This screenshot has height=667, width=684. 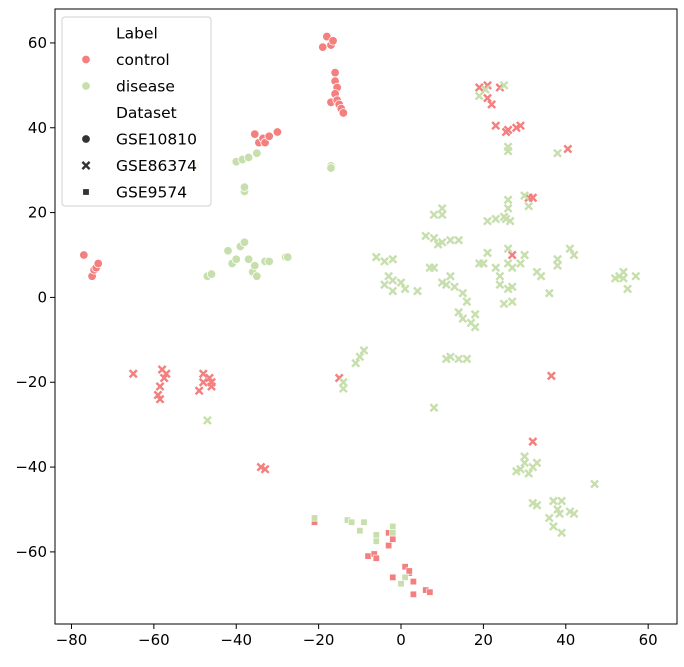 What do you see at coordinates (35, 297) in the screenshot?
I see `y-axis: −60 −40 −20 0 20 40 60` at bounding box center [35, 297].